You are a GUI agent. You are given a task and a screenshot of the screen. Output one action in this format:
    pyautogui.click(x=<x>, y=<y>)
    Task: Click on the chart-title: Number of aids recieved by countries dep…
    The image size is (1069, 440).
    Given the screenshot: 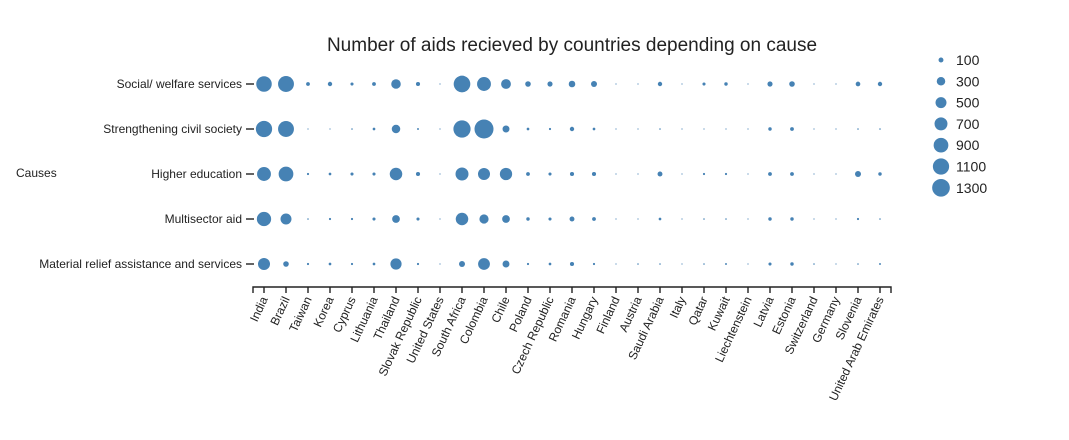 What is the action you would take?
    pyautogui.click(x=572, y=45)
    